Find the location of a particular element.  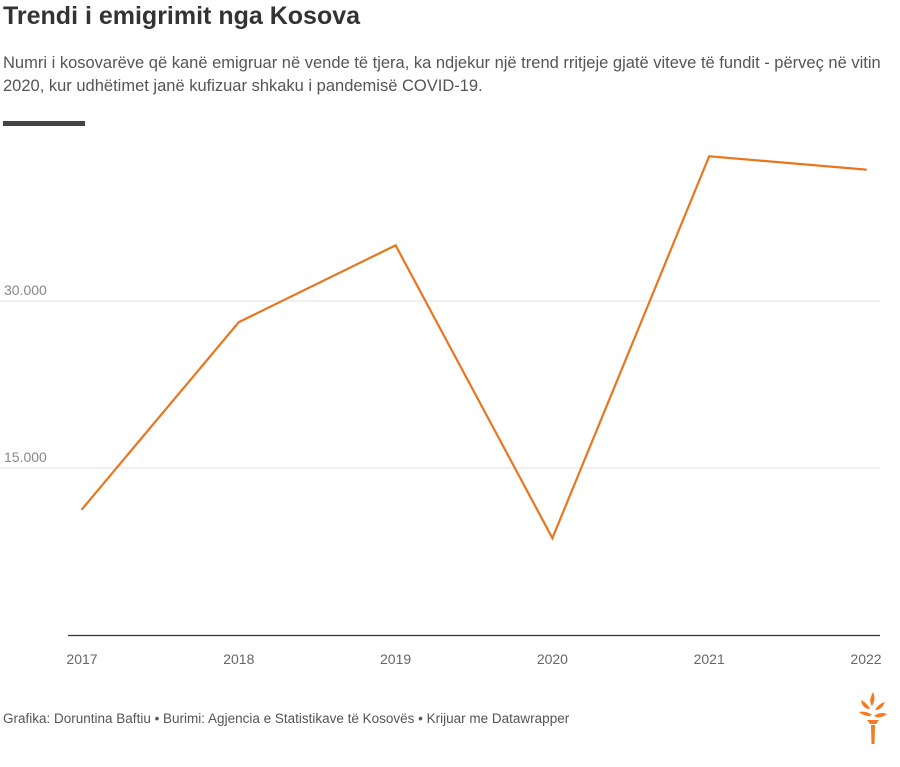

x-tick-label: 2019 is located at coordinates (395, 659).